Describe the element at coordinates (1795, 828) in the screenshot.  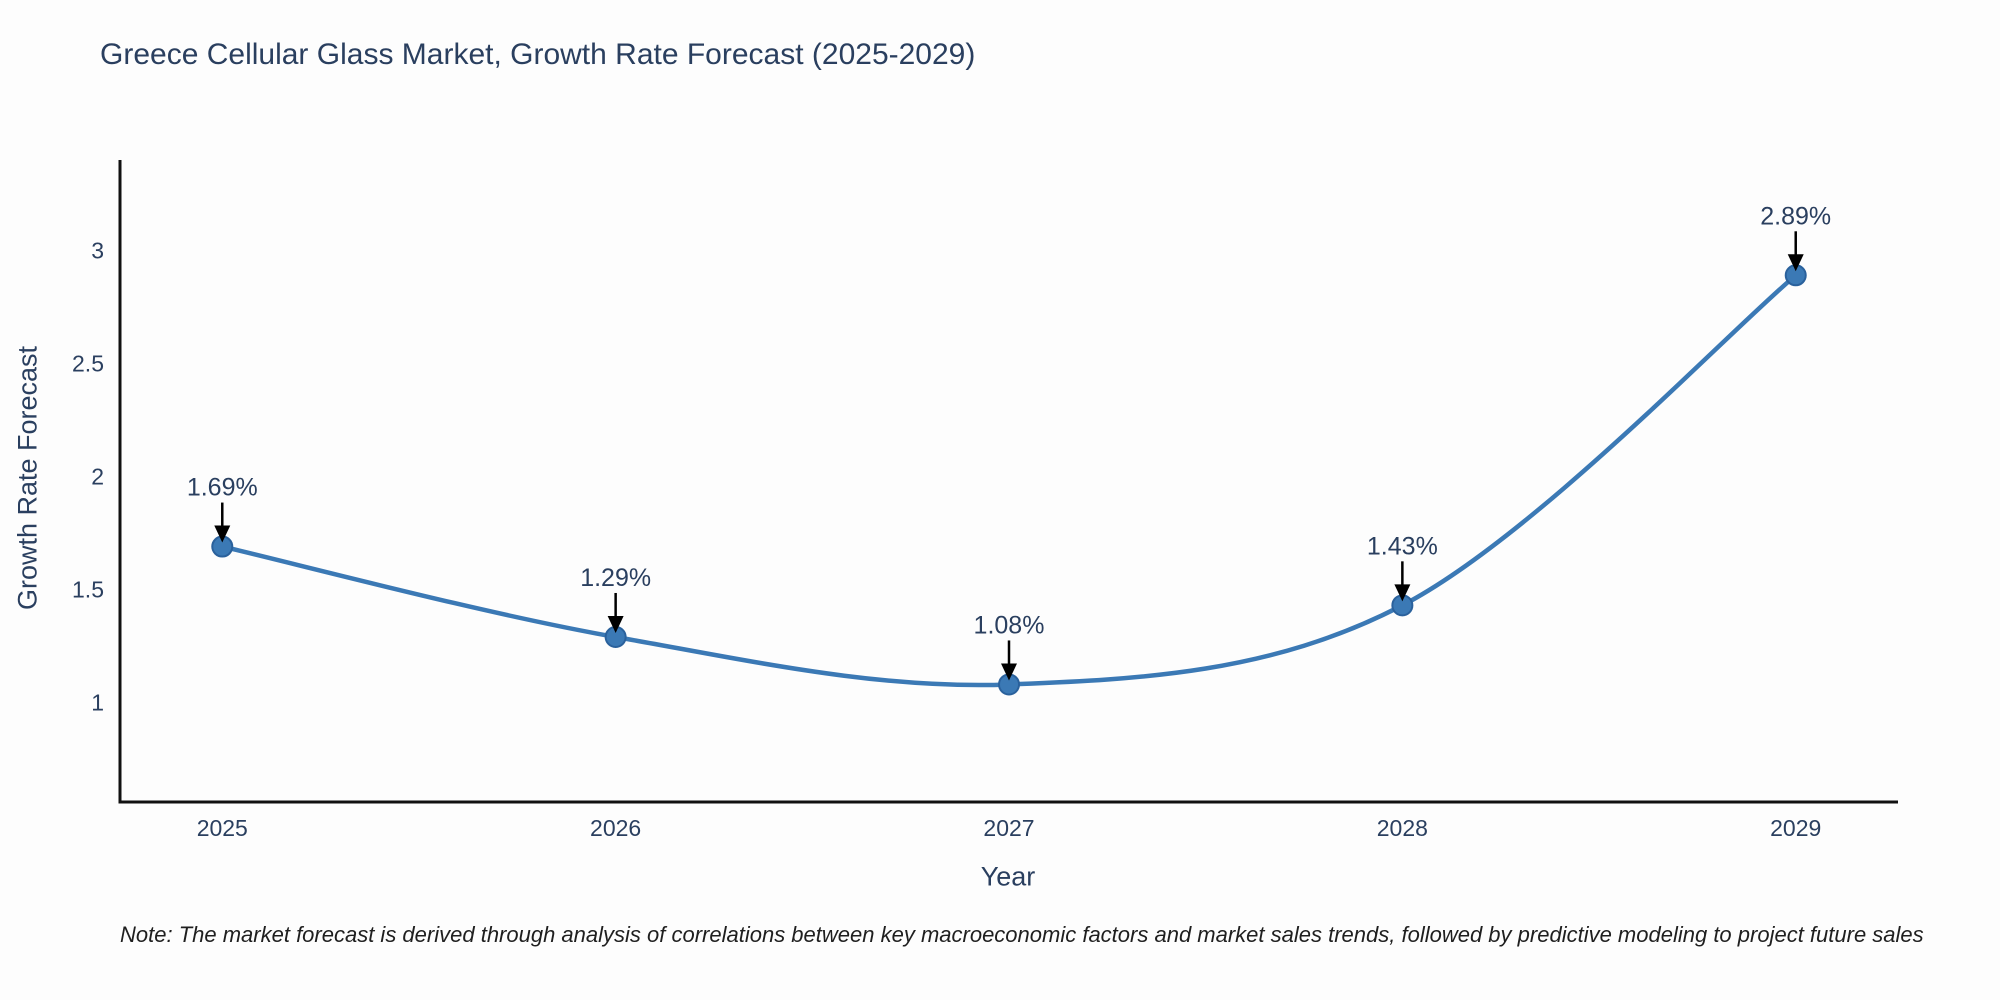
I see `x-tick-label: 2029` at that location.